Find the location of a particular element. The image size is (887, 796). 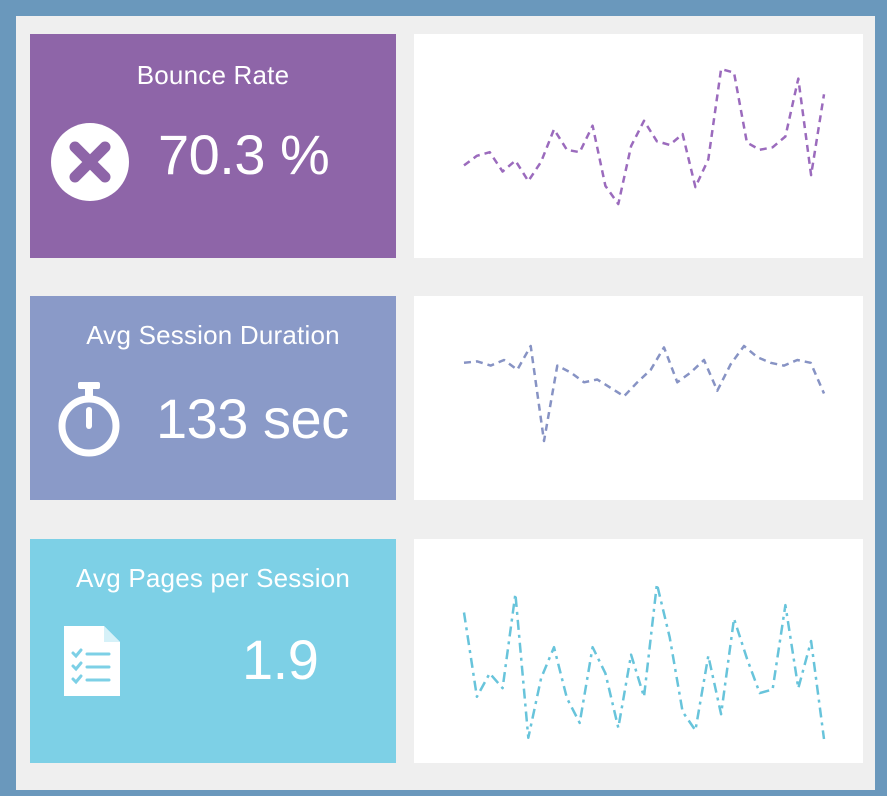

card-value: 1.9 is located at coordinates (280, 659).